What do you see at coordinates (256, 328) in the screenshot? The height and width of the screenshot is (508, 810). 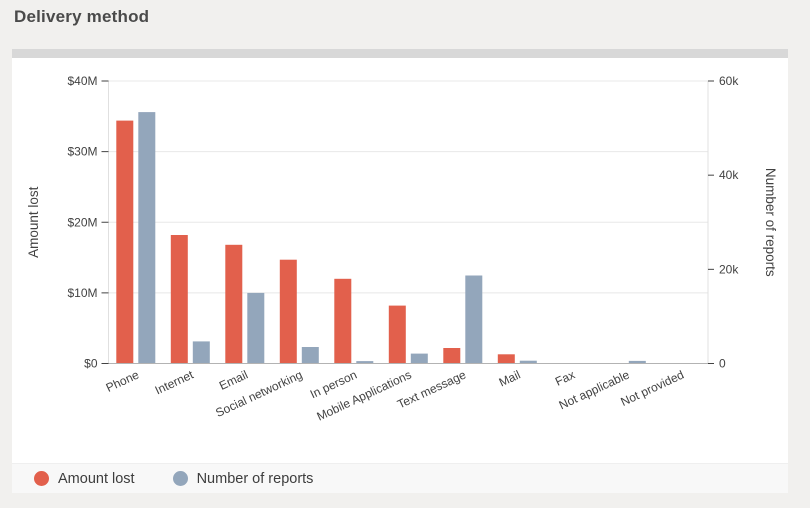 I see `bar-number-of-reports-email` at bounding box center [256, 328].